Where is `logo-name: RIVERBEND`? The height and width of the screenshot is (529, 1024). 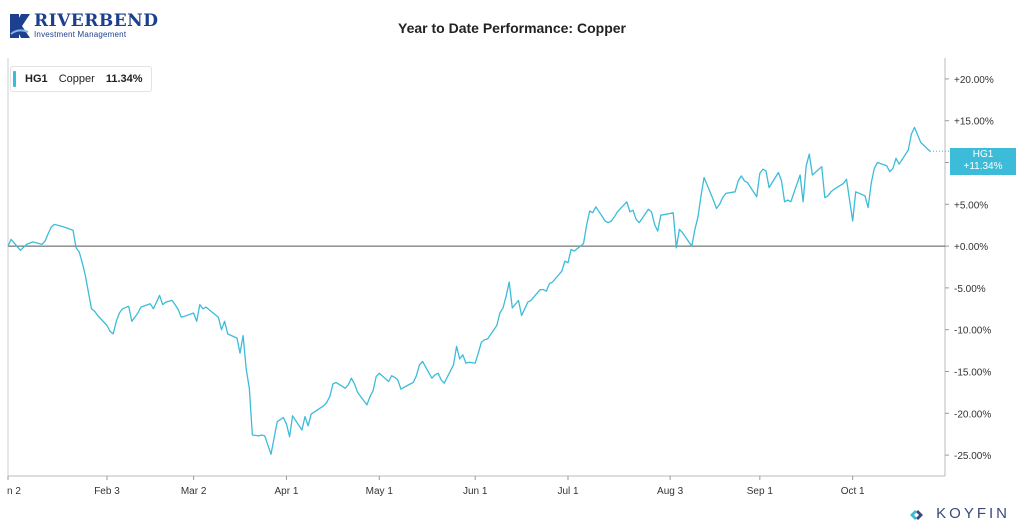 logo-name: RIVERBEND is located at coordinates (96, 21).